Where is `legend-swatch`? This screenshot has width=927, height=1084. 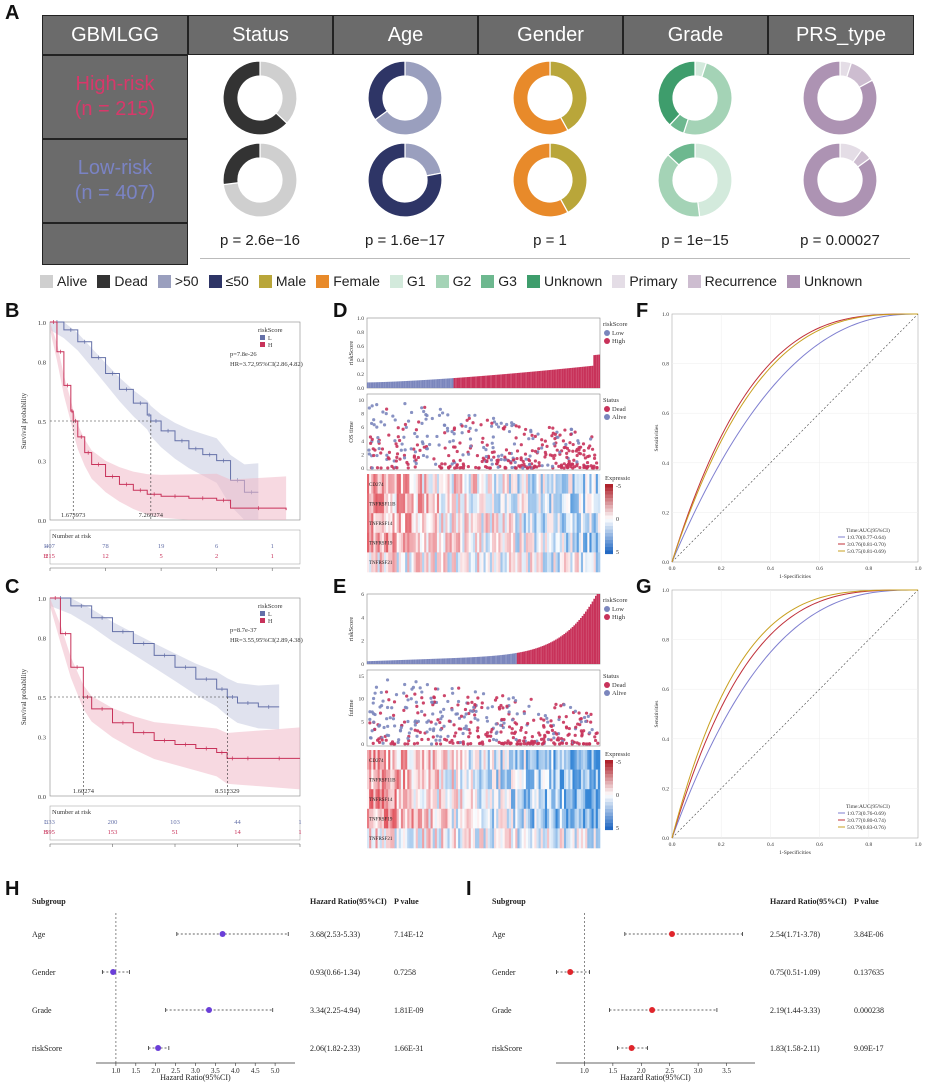
legend-swatch is located at coordinates (442, 281).